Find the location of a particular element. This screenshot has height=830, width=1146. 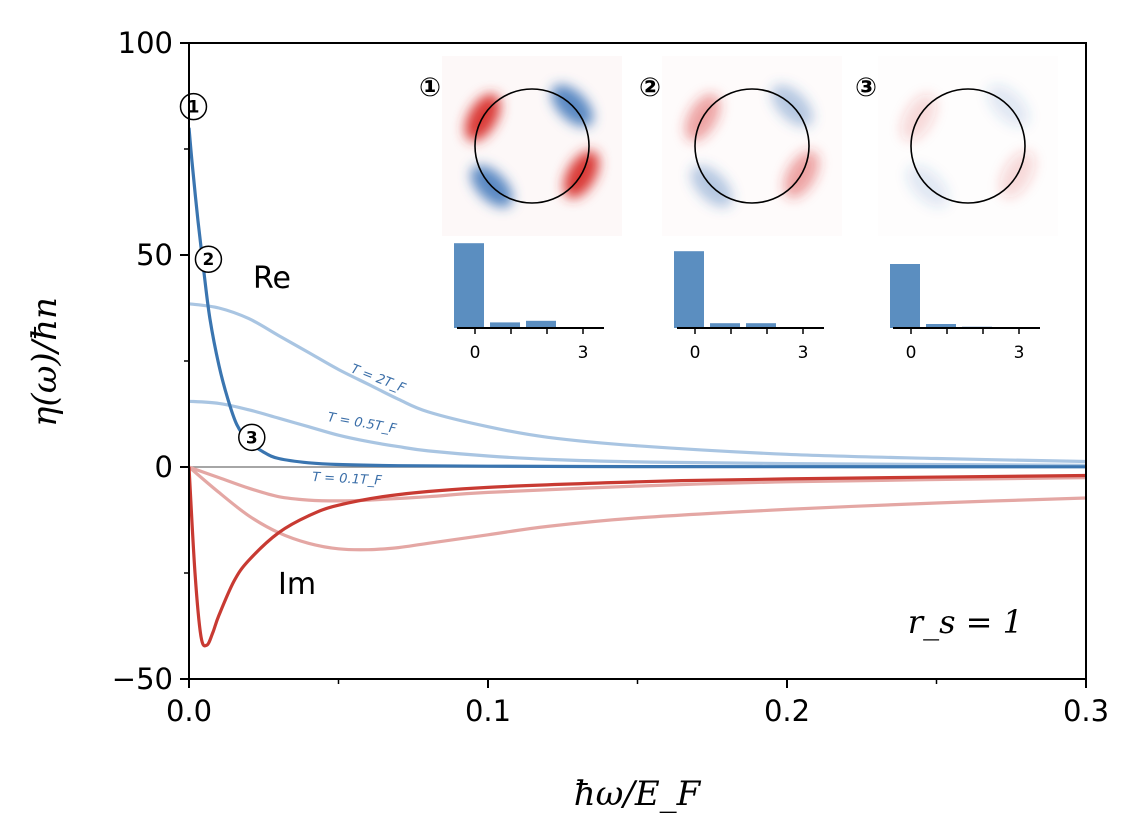

re-annotation: Re is located at coordinates (272, 278).